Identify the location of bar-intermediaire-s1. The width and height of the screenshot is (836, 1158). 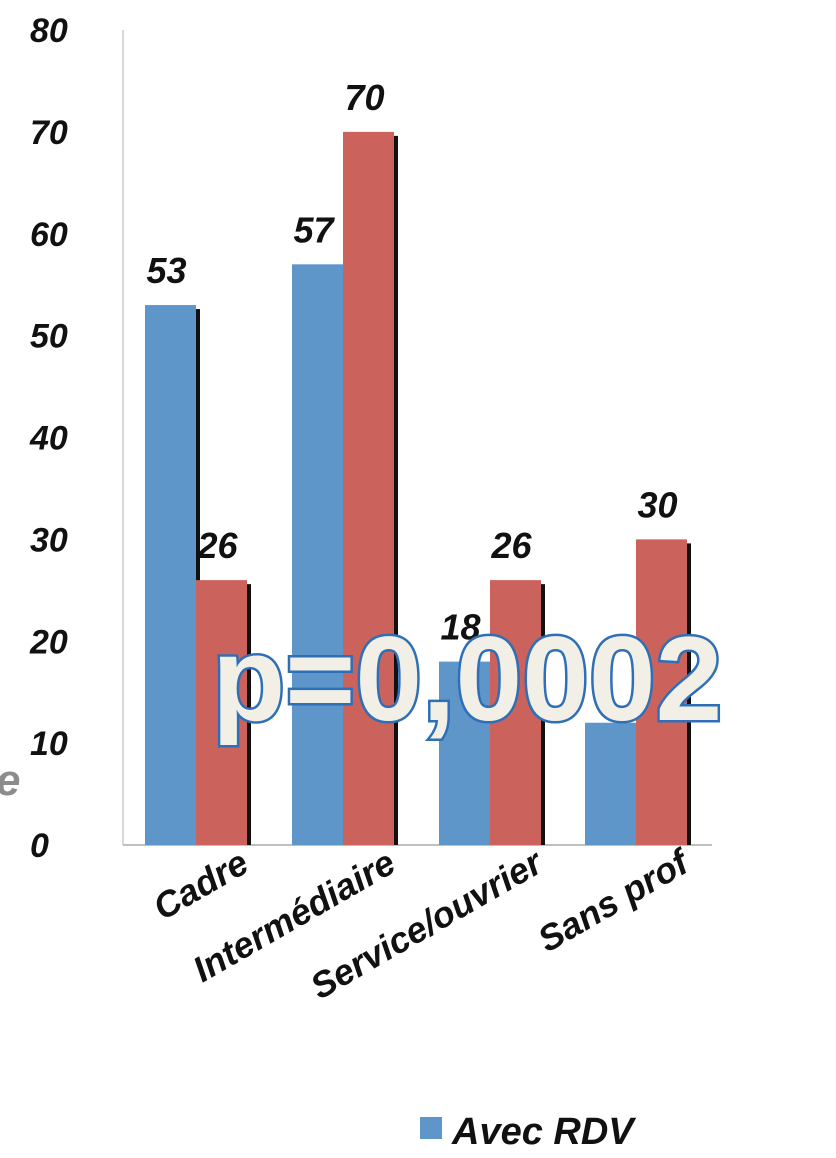
(368, 488).